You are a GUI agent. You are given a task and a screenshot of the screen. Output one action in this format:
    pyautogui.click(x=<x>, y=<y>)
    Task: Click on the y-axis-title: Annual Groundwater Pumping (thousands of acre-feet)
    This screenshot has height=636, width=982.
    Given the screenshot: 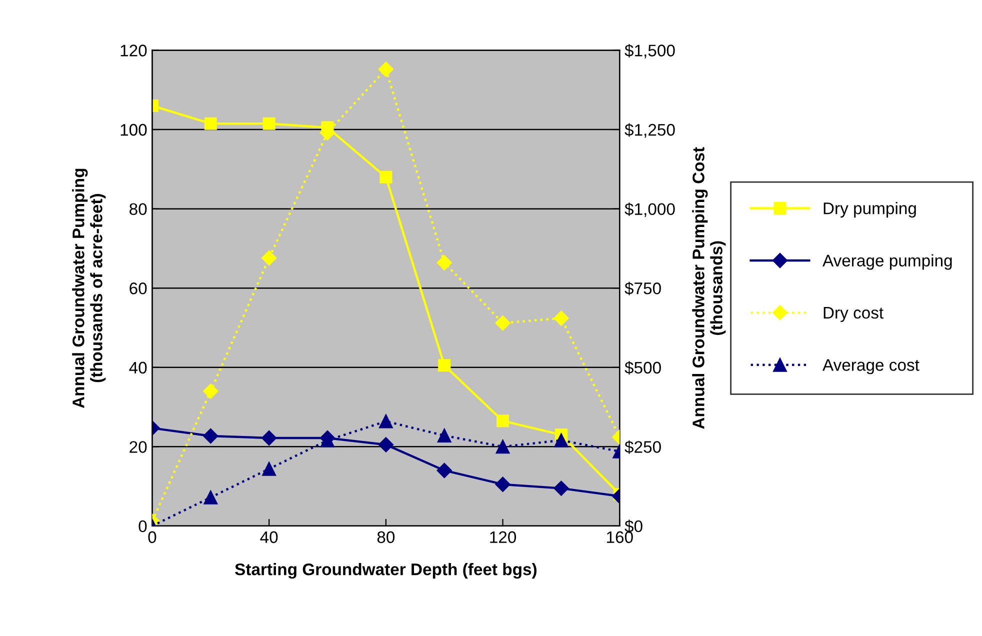 What is the action you would take?
    pyautogui.click(x=89, y=288)
    